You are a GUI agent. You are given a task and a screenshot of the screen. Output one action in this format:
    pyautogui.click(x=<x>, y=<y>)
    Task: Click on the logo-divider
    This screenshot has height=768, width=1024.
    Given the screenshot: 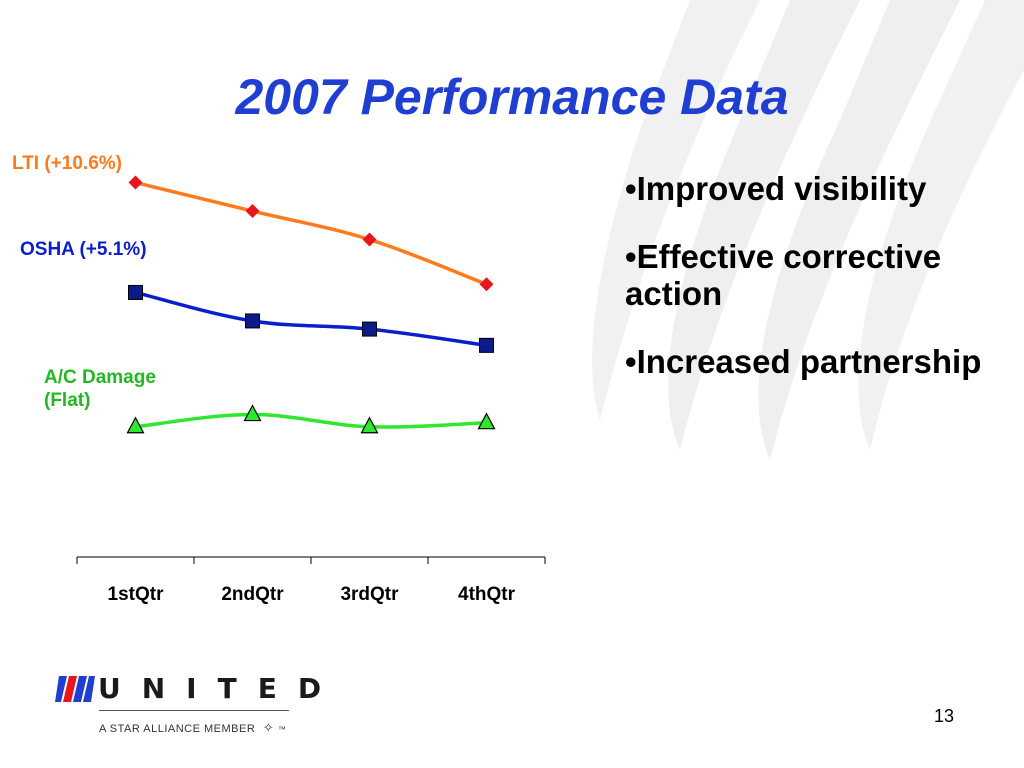 What is the action you would take?
    pyautogui.click(x=194, y=710)
    